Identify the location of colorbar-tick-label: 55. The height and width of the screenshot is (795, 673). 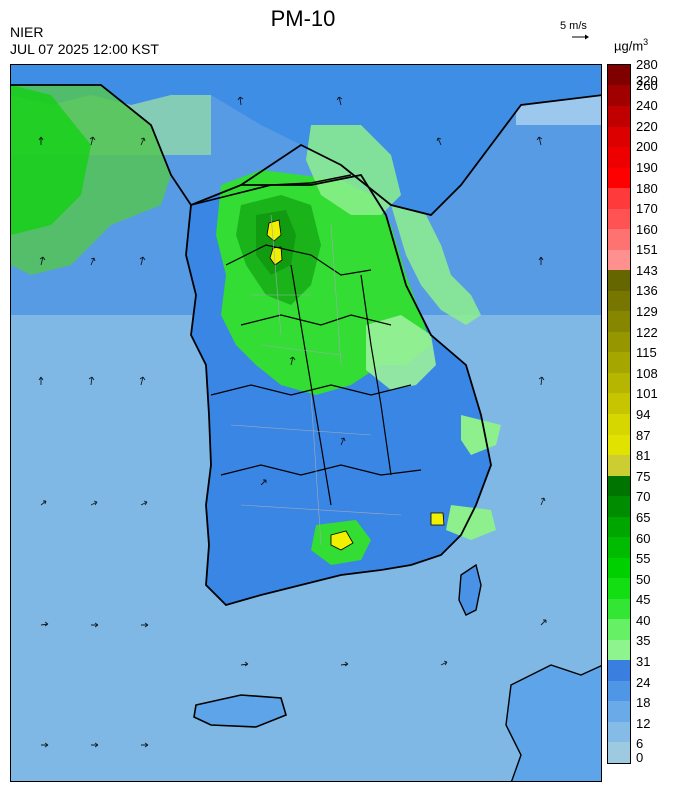
(643, 559).